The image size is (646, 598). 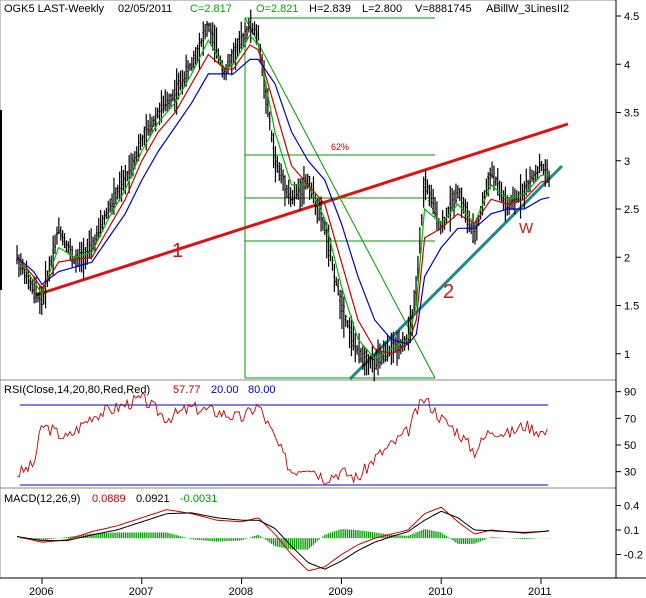 I want to click on price-y-tick-label: 4, so click(x=627, y=65).